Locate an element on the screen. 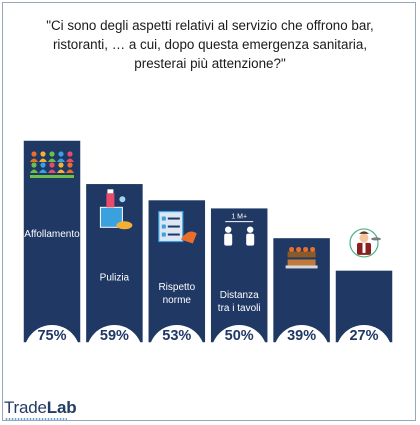  hand is located at coordinates (188, 237).